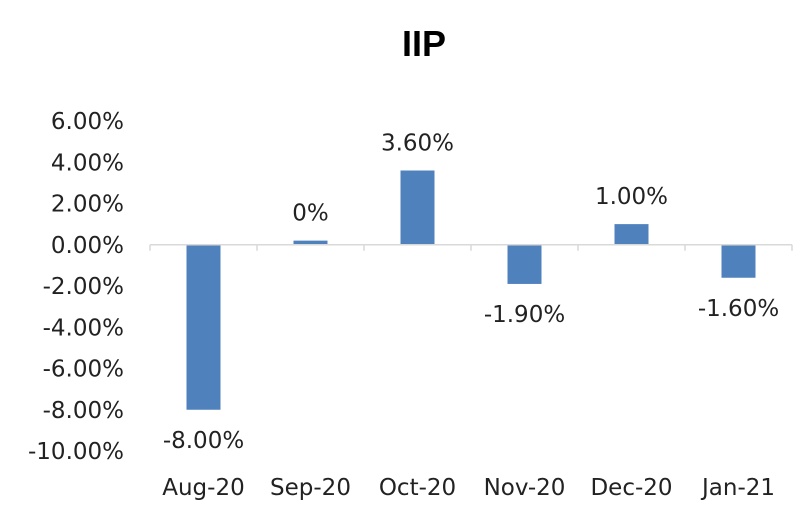 The height and width of the screenshot is (518, 803). I want to click on y-tick-label: 4.00%, so click(87, 163).